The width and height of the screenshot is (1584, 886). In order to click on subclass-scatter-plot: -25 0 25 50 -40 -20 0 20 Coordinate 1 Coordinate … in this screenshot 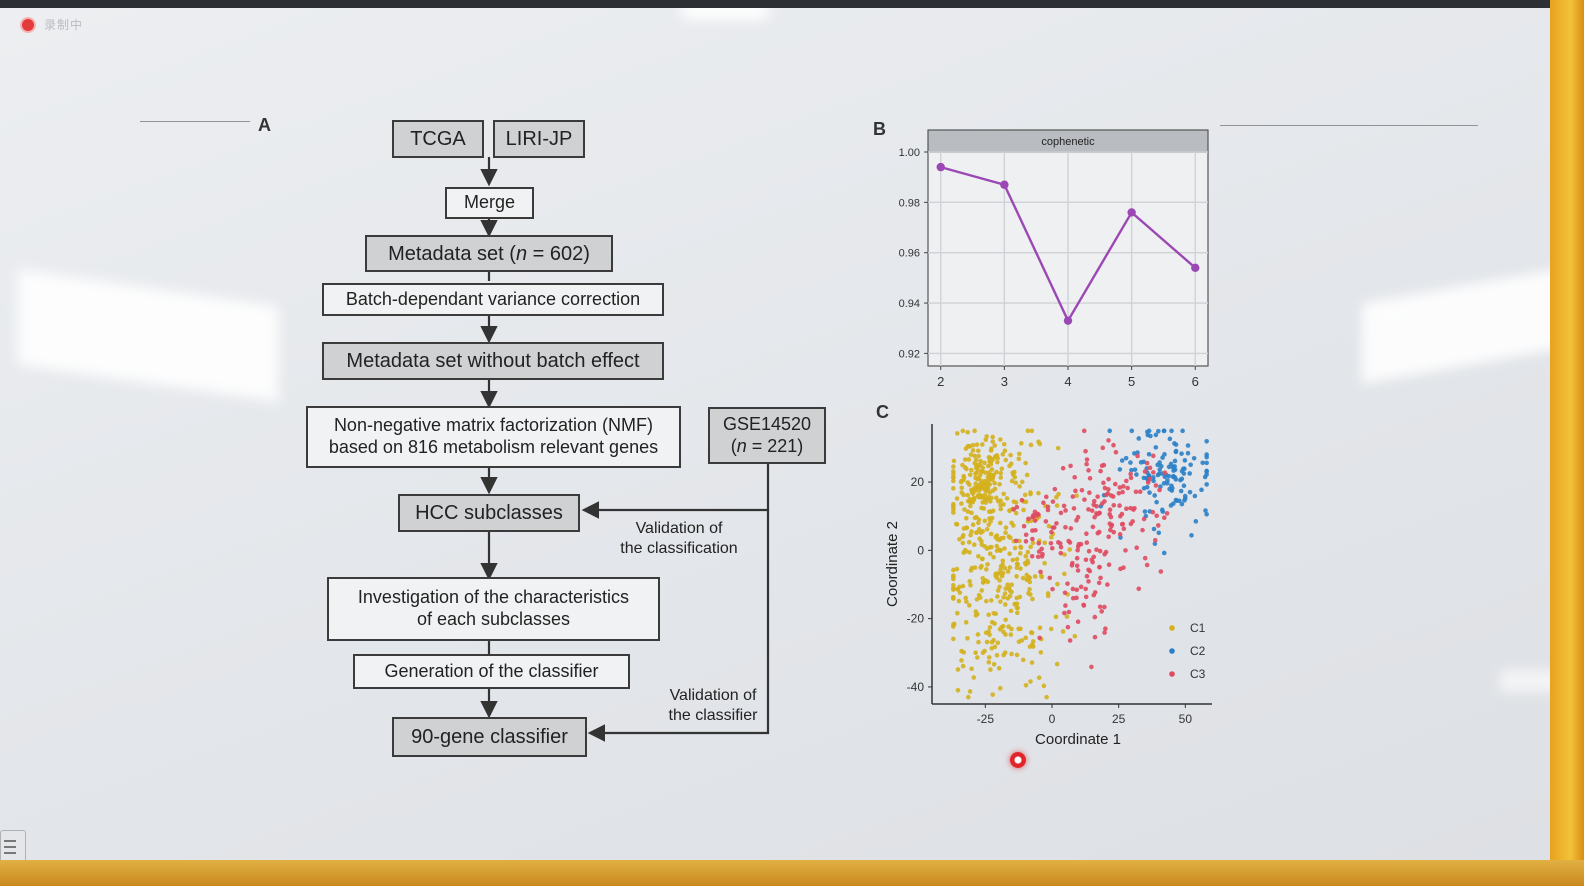, I will do `click(1048, 586)`.